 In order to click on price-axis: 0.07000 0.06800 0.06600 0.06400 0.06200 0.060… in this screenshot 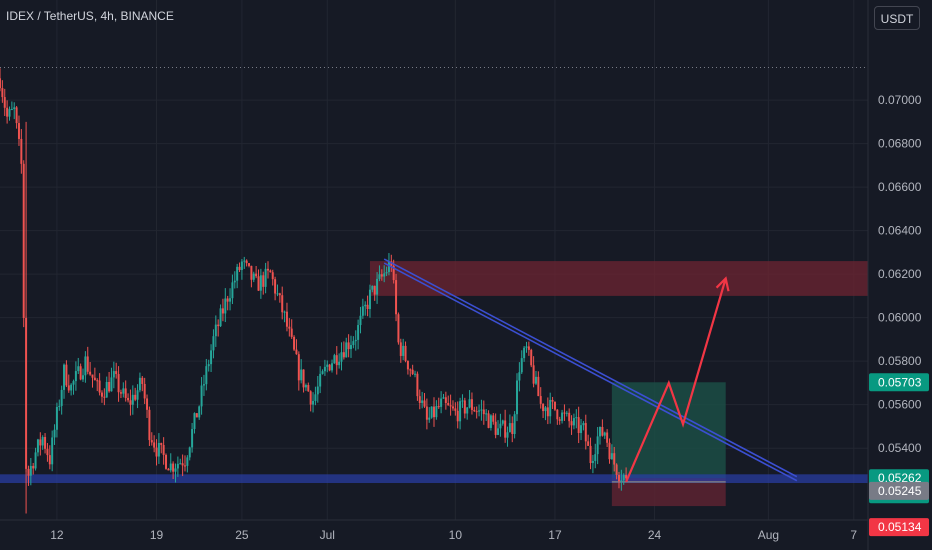, I will do `click(900, 274)`.